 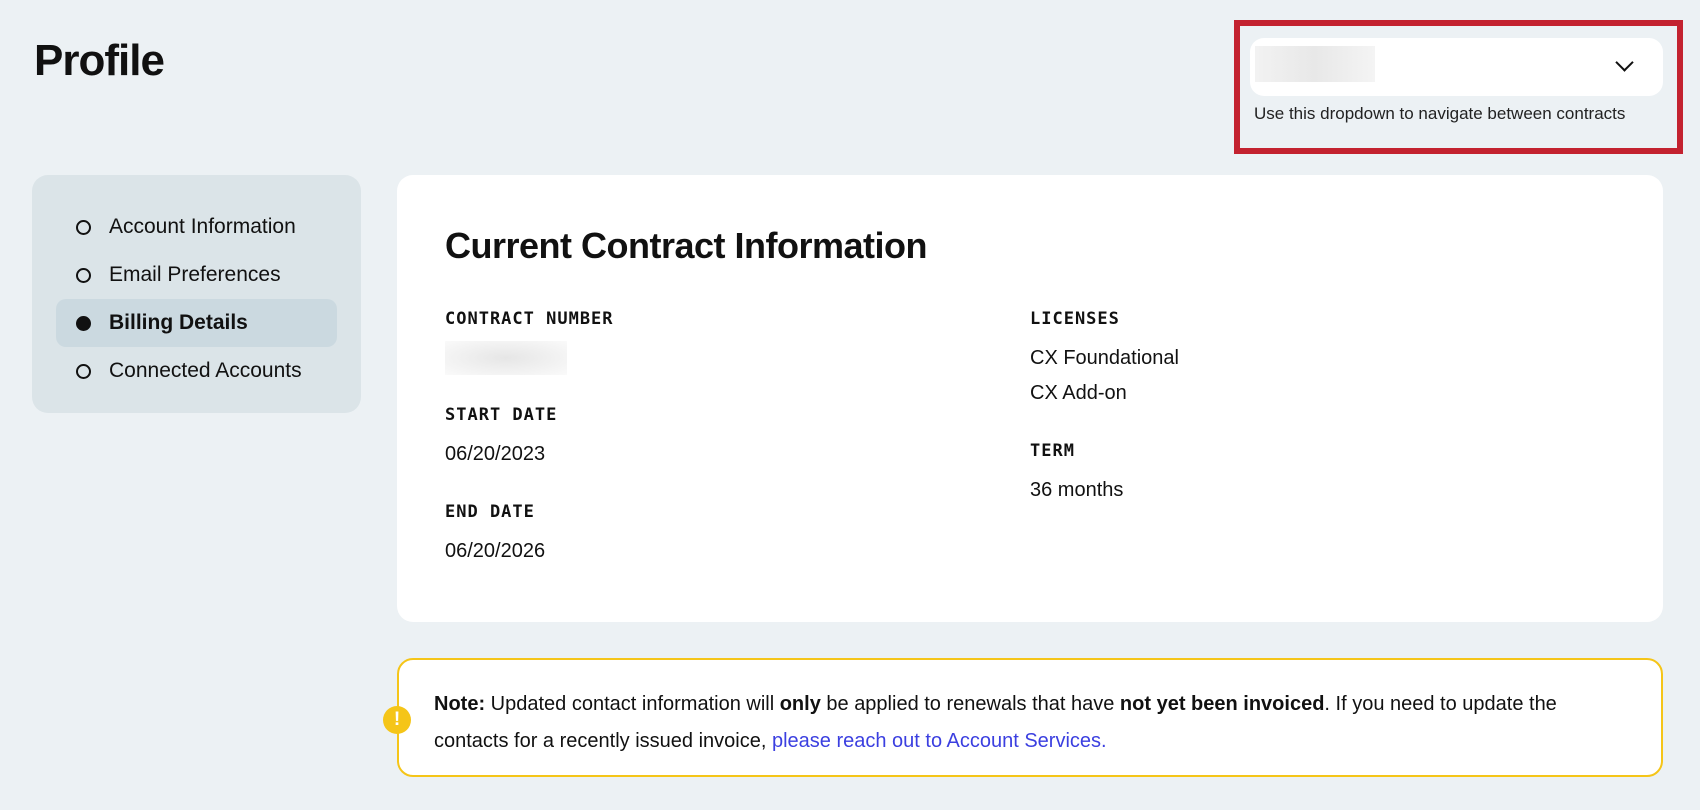 I want to click on card-heading: Current Contract Information, so click(x=686, y=245).